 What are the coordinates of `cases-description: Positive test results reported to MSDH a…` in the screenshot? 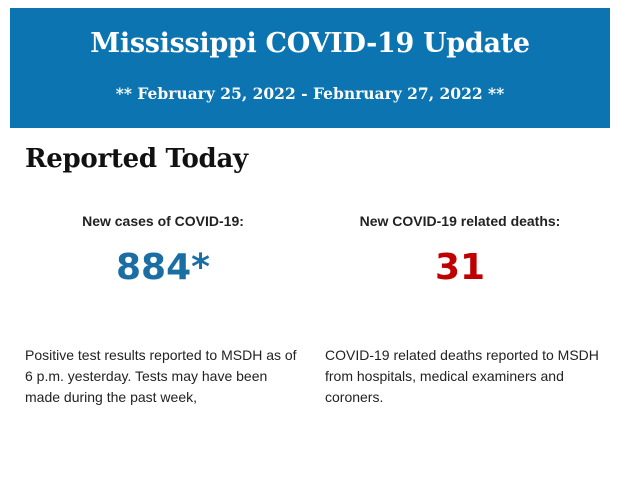 It's located at (161, 376).